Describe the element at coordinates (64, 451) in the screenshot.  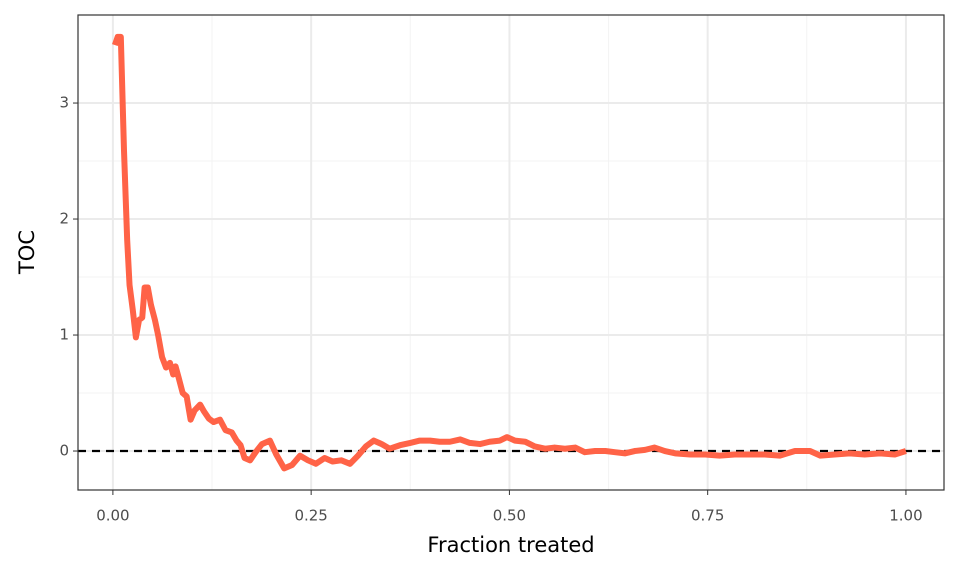
I see `y-tick-label: 0` at that location.